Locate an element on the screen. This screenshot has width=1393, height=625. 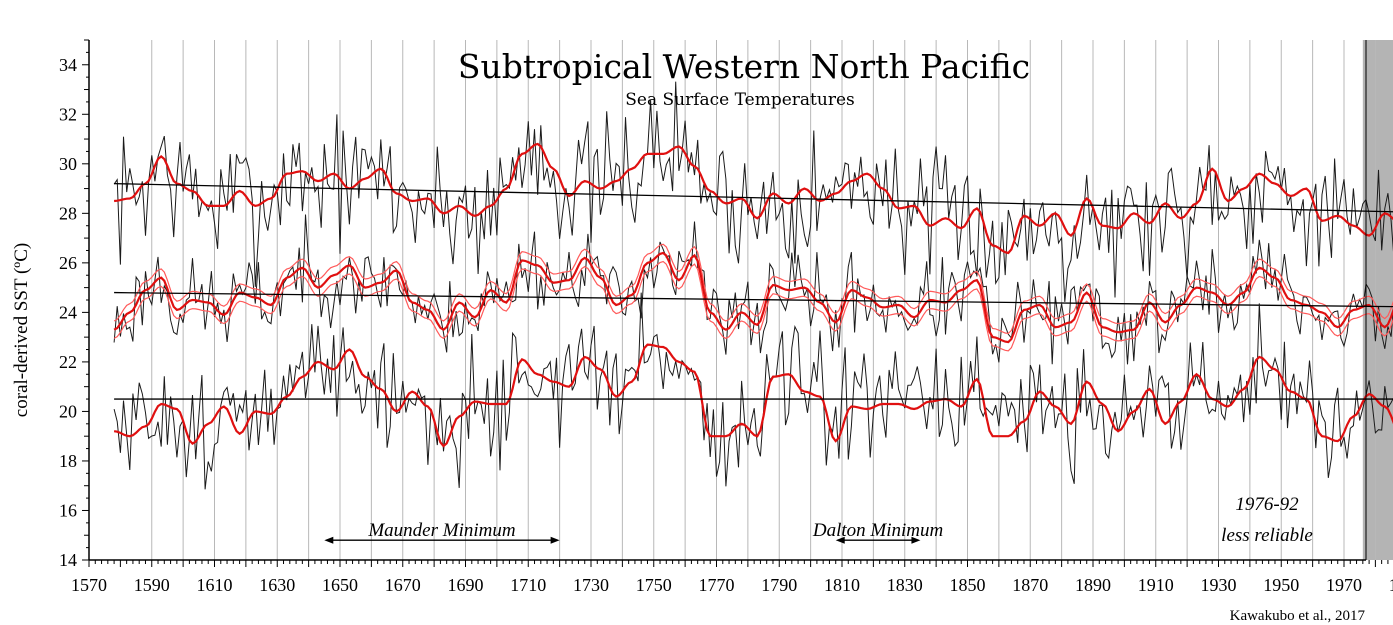
annotation-label: Maunder Minimum is located at coordinates (441, 530).